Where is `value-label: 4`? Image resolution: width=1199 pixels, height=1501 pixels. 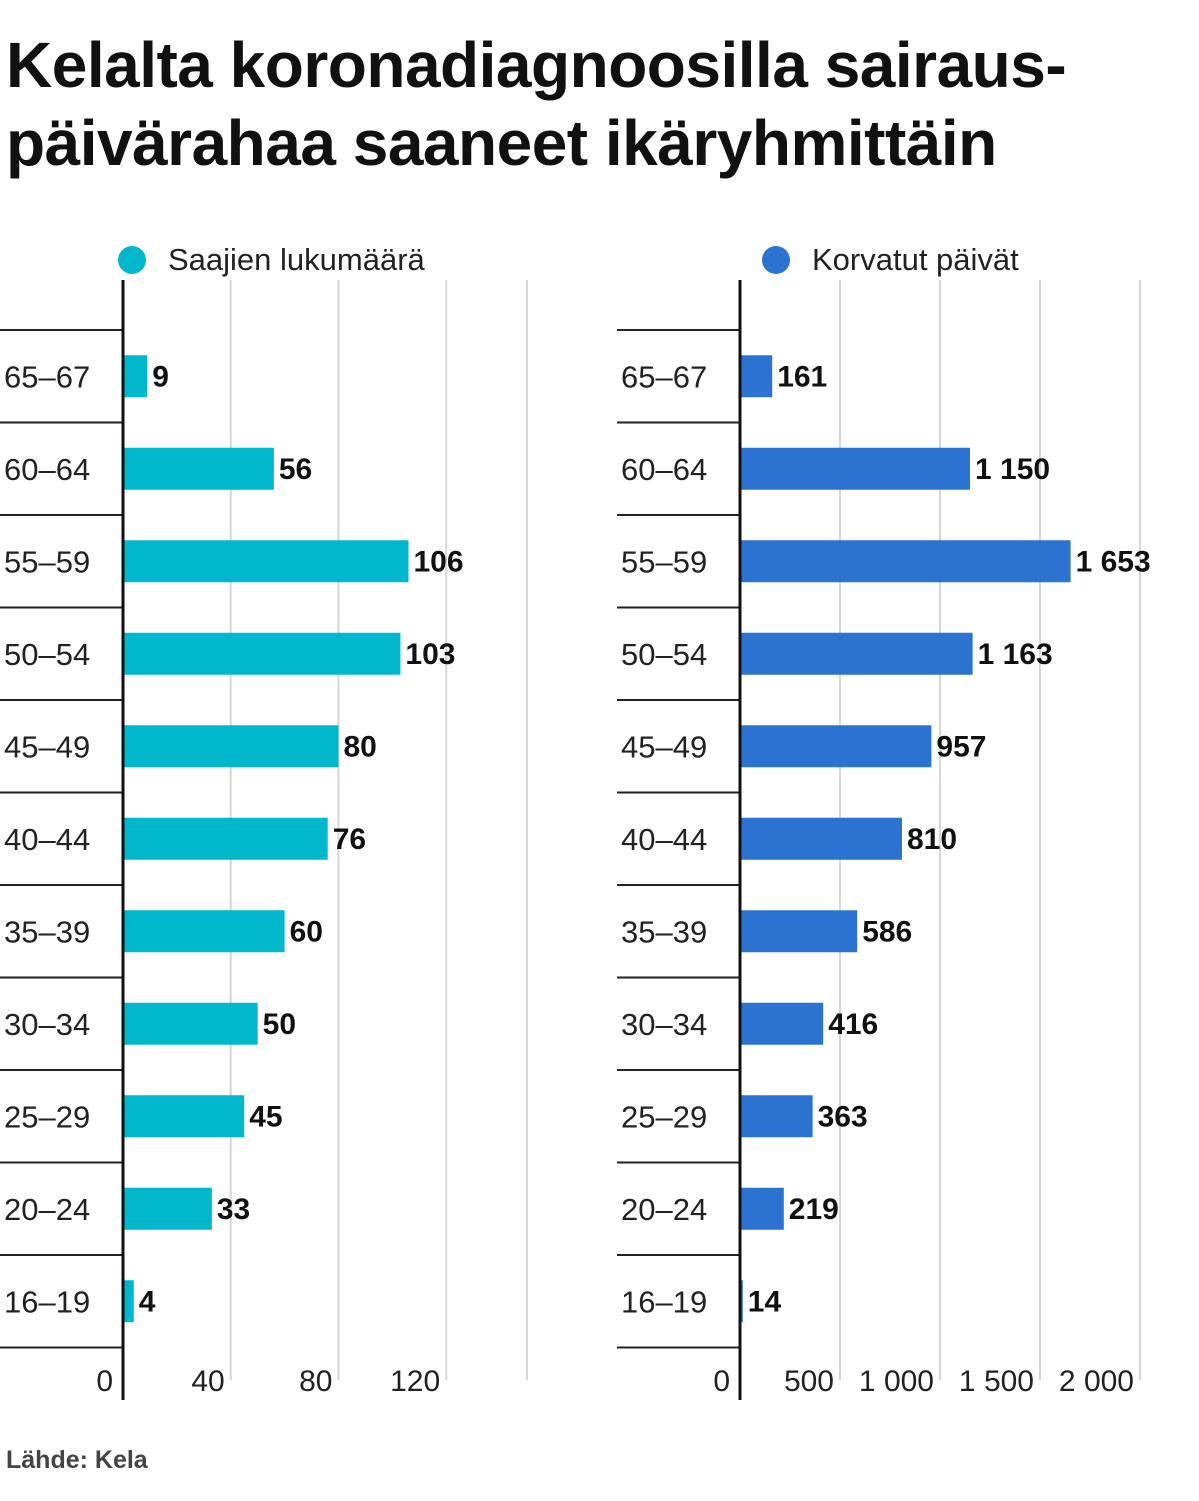 value-label: 4 is located at coordinates (147, 1301).